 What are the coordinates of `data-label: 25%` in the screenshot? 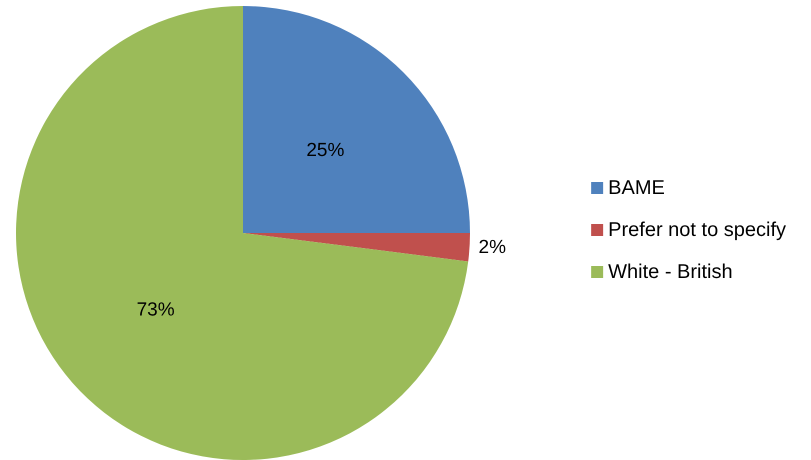 It's located at (325, 151).